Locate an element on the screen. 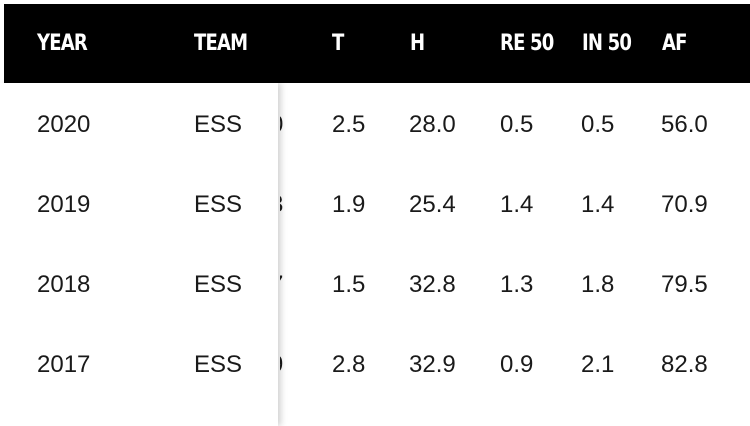 This screenshot has width=750, height=426. table-row: 3 1.9 25.4 1.4 1.4 70.9 is located at coordinates (515, 205).